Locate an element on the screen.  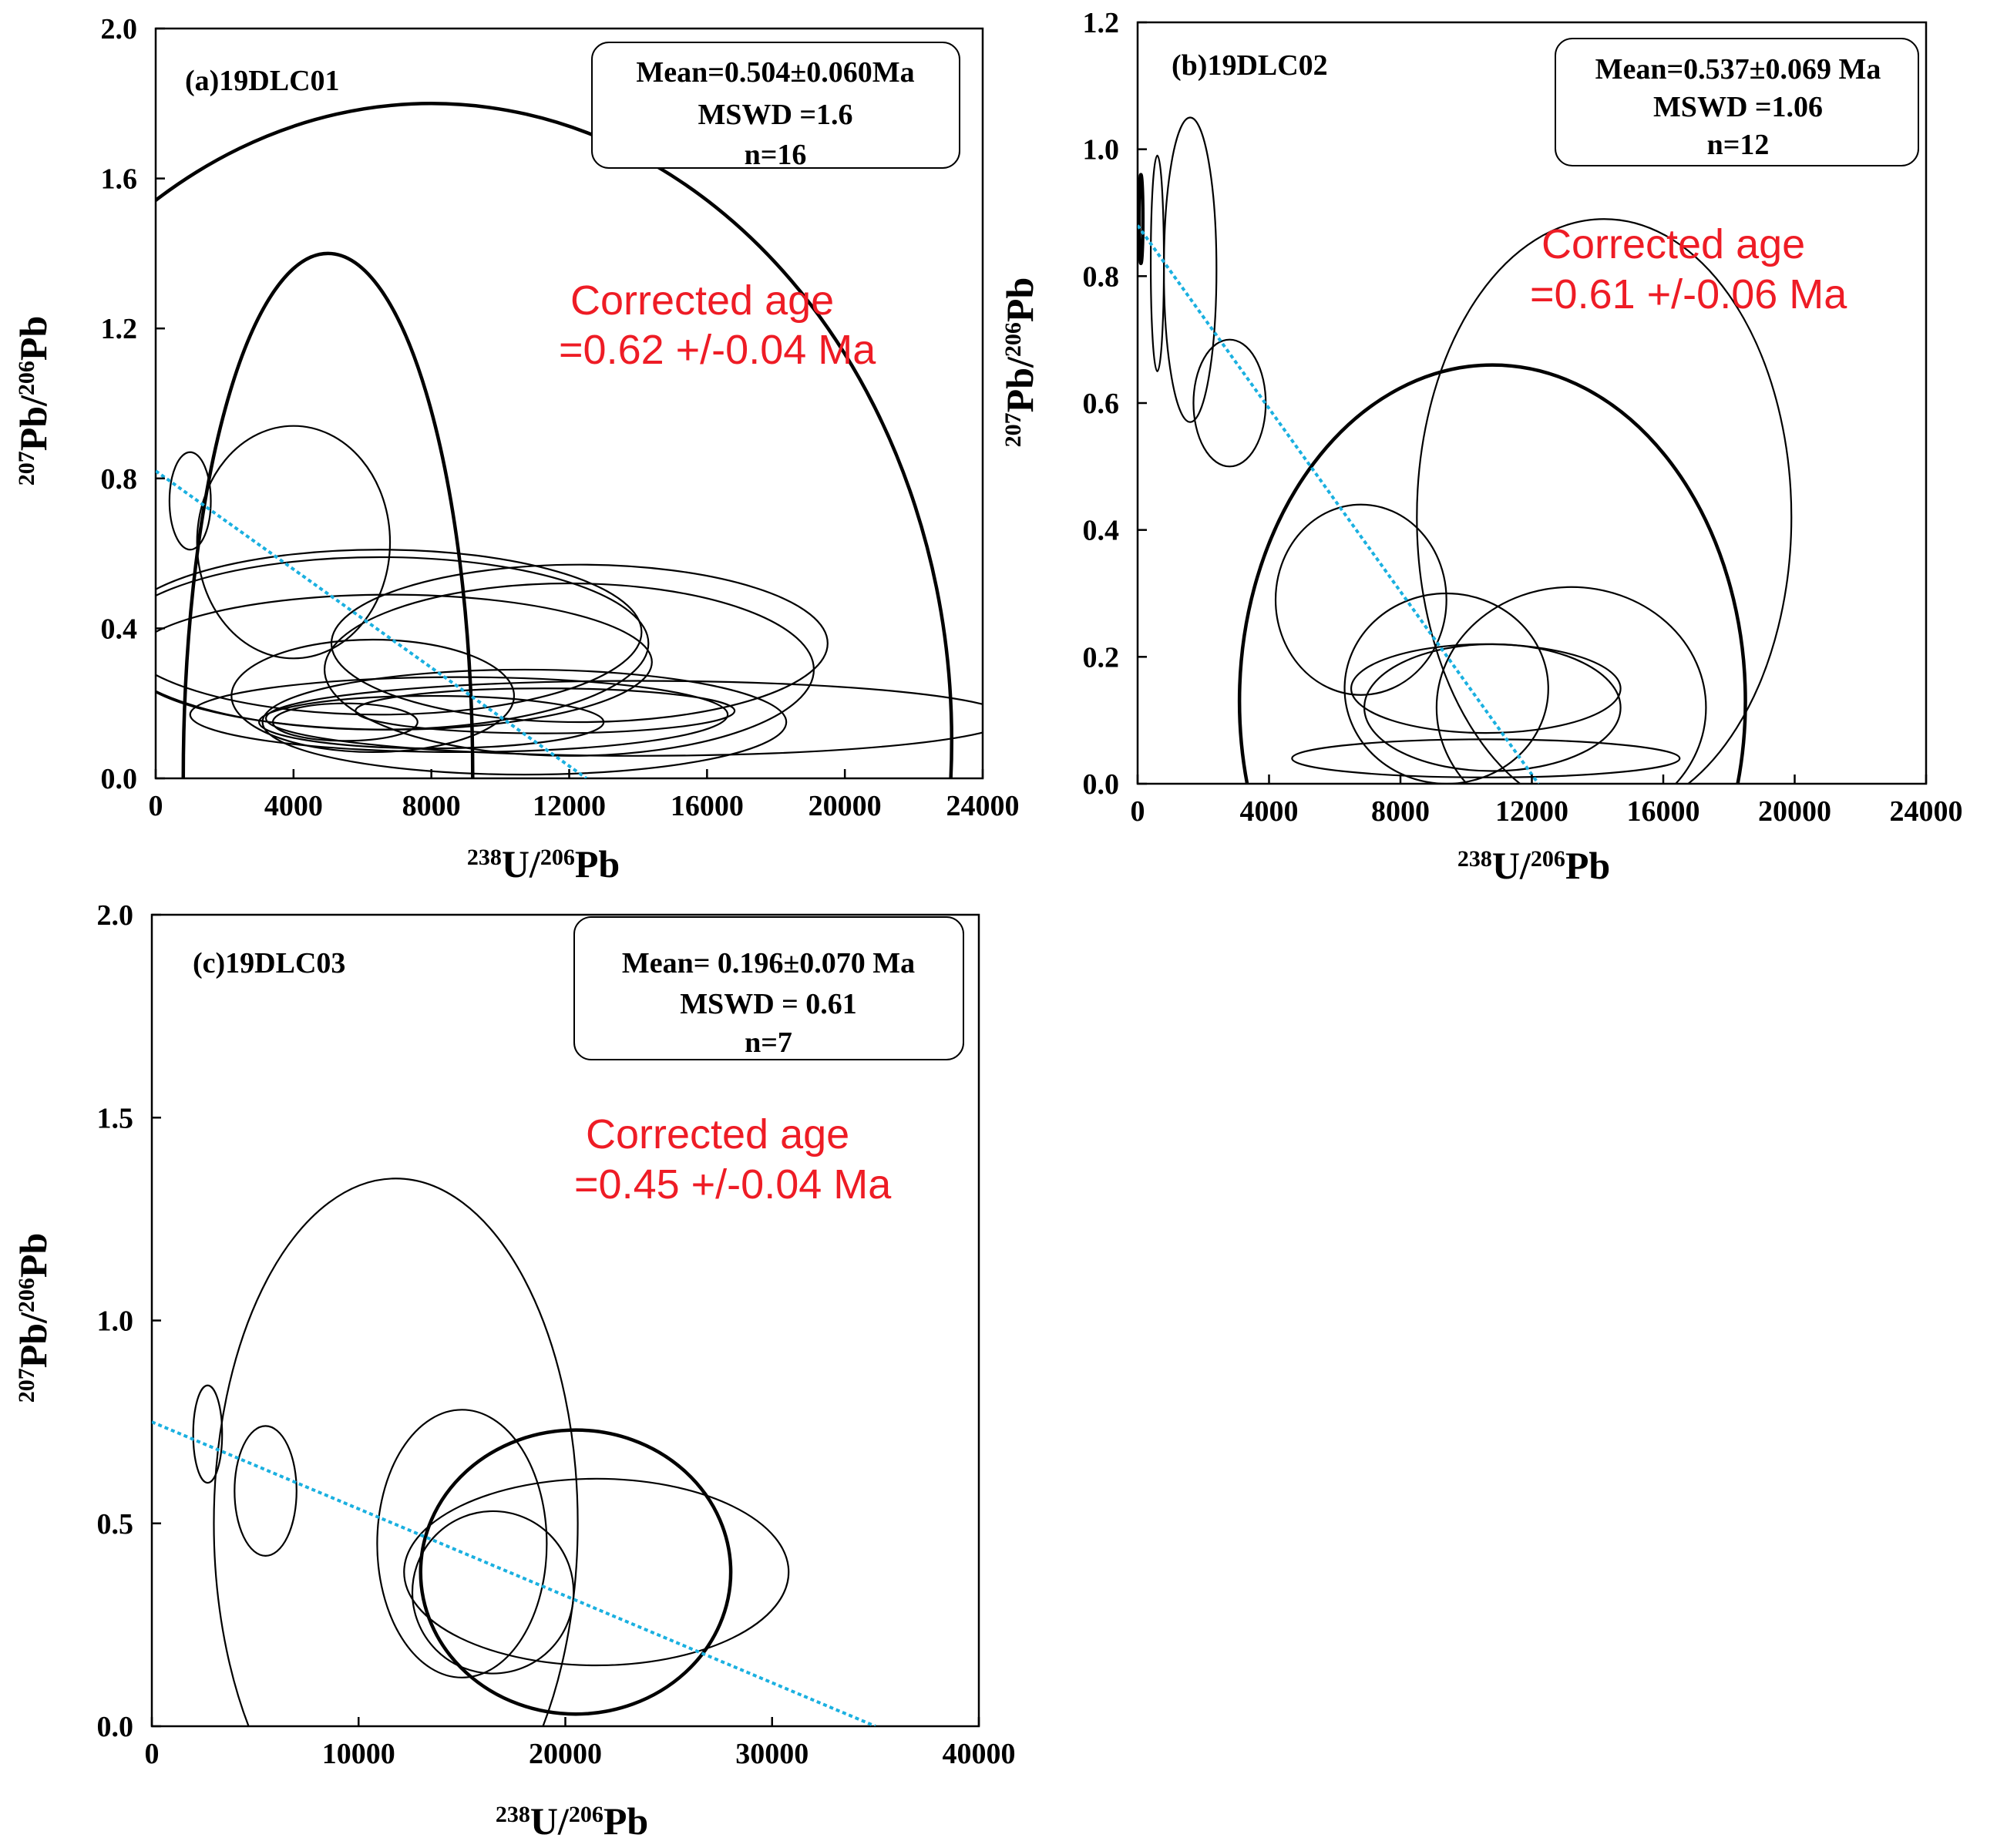
stats-line-2: MSWD =1.6 is located at coordinates (775, 115).